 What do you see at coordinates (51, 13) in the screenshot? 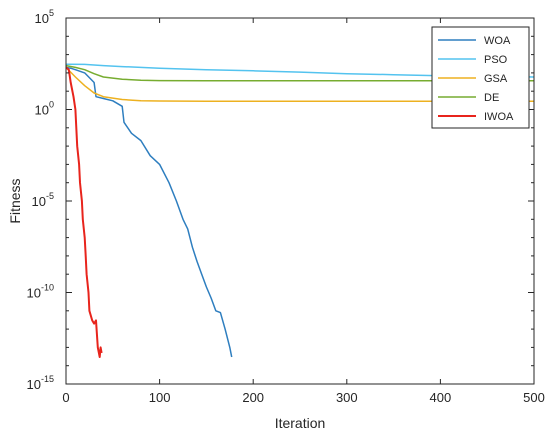
I see `y-tick-label-exponent: 5` at bounding box center [51, 13].